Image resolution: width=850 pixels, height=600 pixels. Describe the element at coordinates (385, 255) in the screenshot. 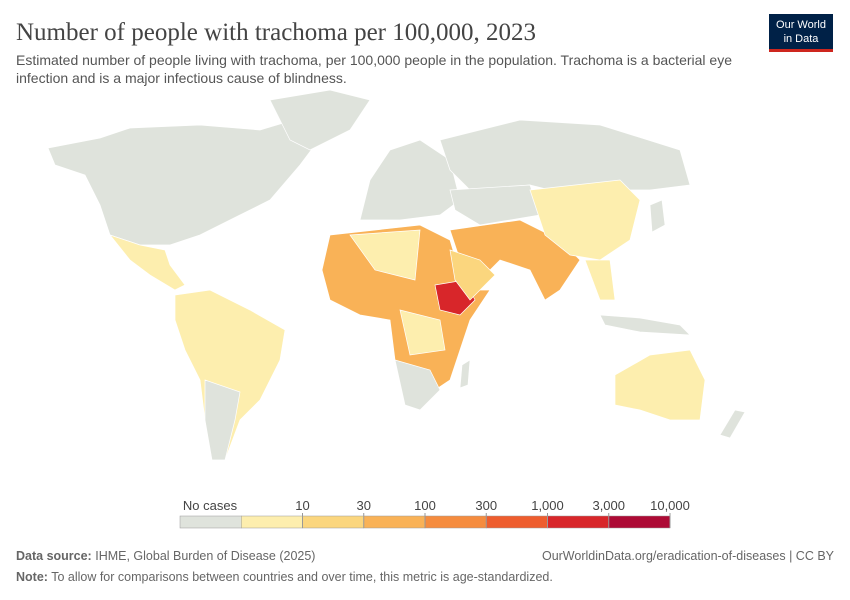

I see `sahara` at that location.